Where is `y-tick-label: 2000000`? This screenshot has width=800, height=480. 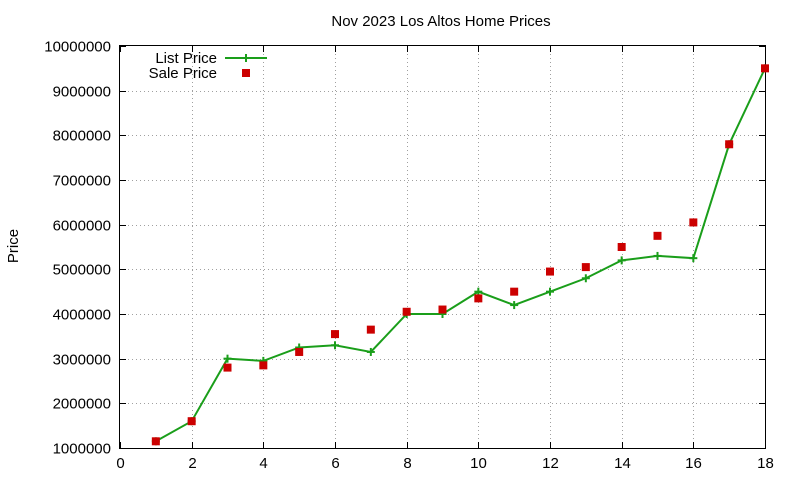 y-tick-label: 2000000 is located at coordinates (82, 404).